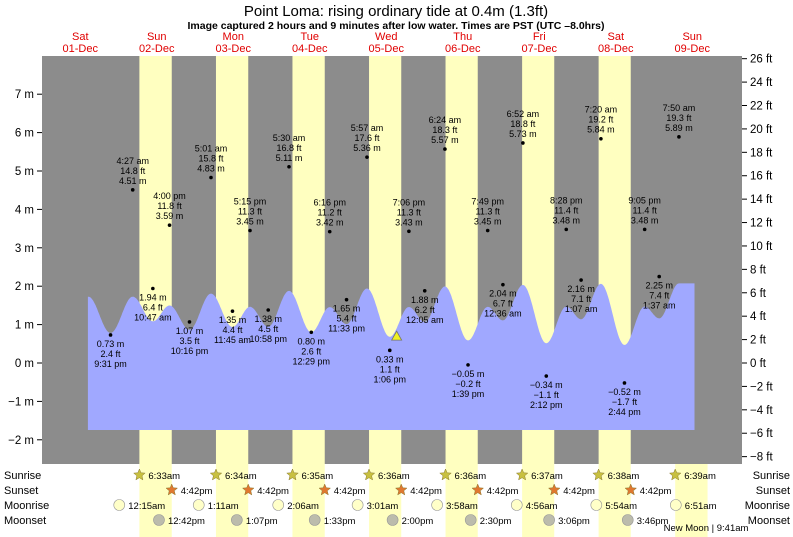 This screenshot has width=793, height=537. What do you see at coordinates (540, 49) in the screenshot?
I see `day-date-label: 07-Dec` at bounding box center [540, 49].